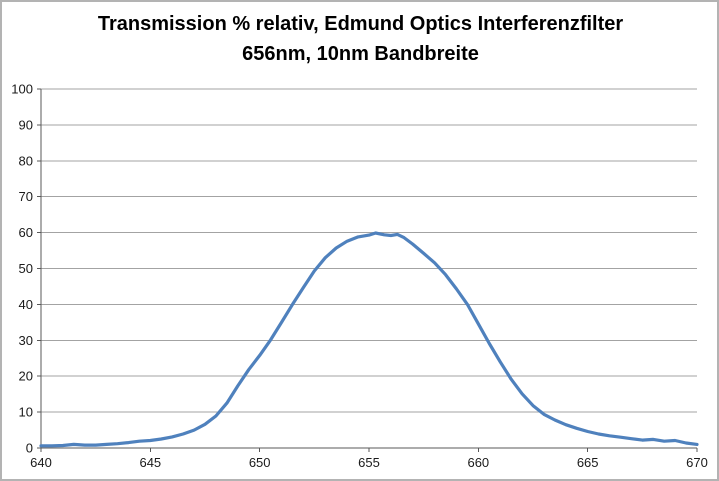  Describe the element at coordinates (22, 89) in the screenshot. I see `y-tick-label: 100` at that location.